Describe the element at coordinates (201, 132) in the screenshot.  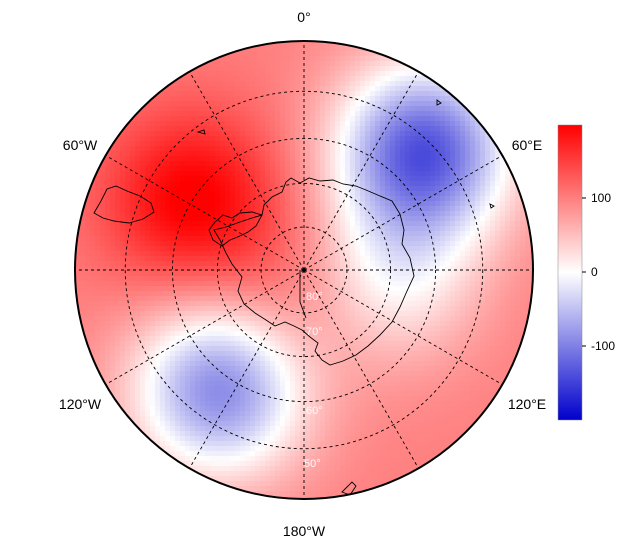
I see `south-georgia-island` at that location.